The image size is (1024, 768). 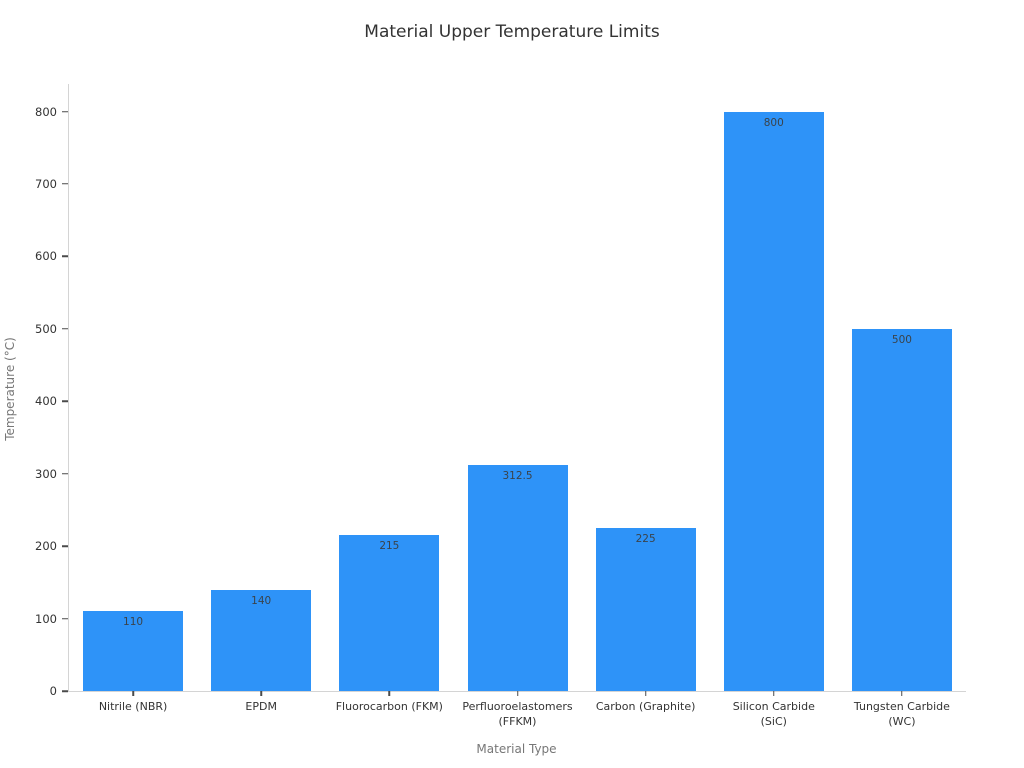 I want to click on x-tick-label: Silicon Carbide (SiC), so click(x=773, y=714).